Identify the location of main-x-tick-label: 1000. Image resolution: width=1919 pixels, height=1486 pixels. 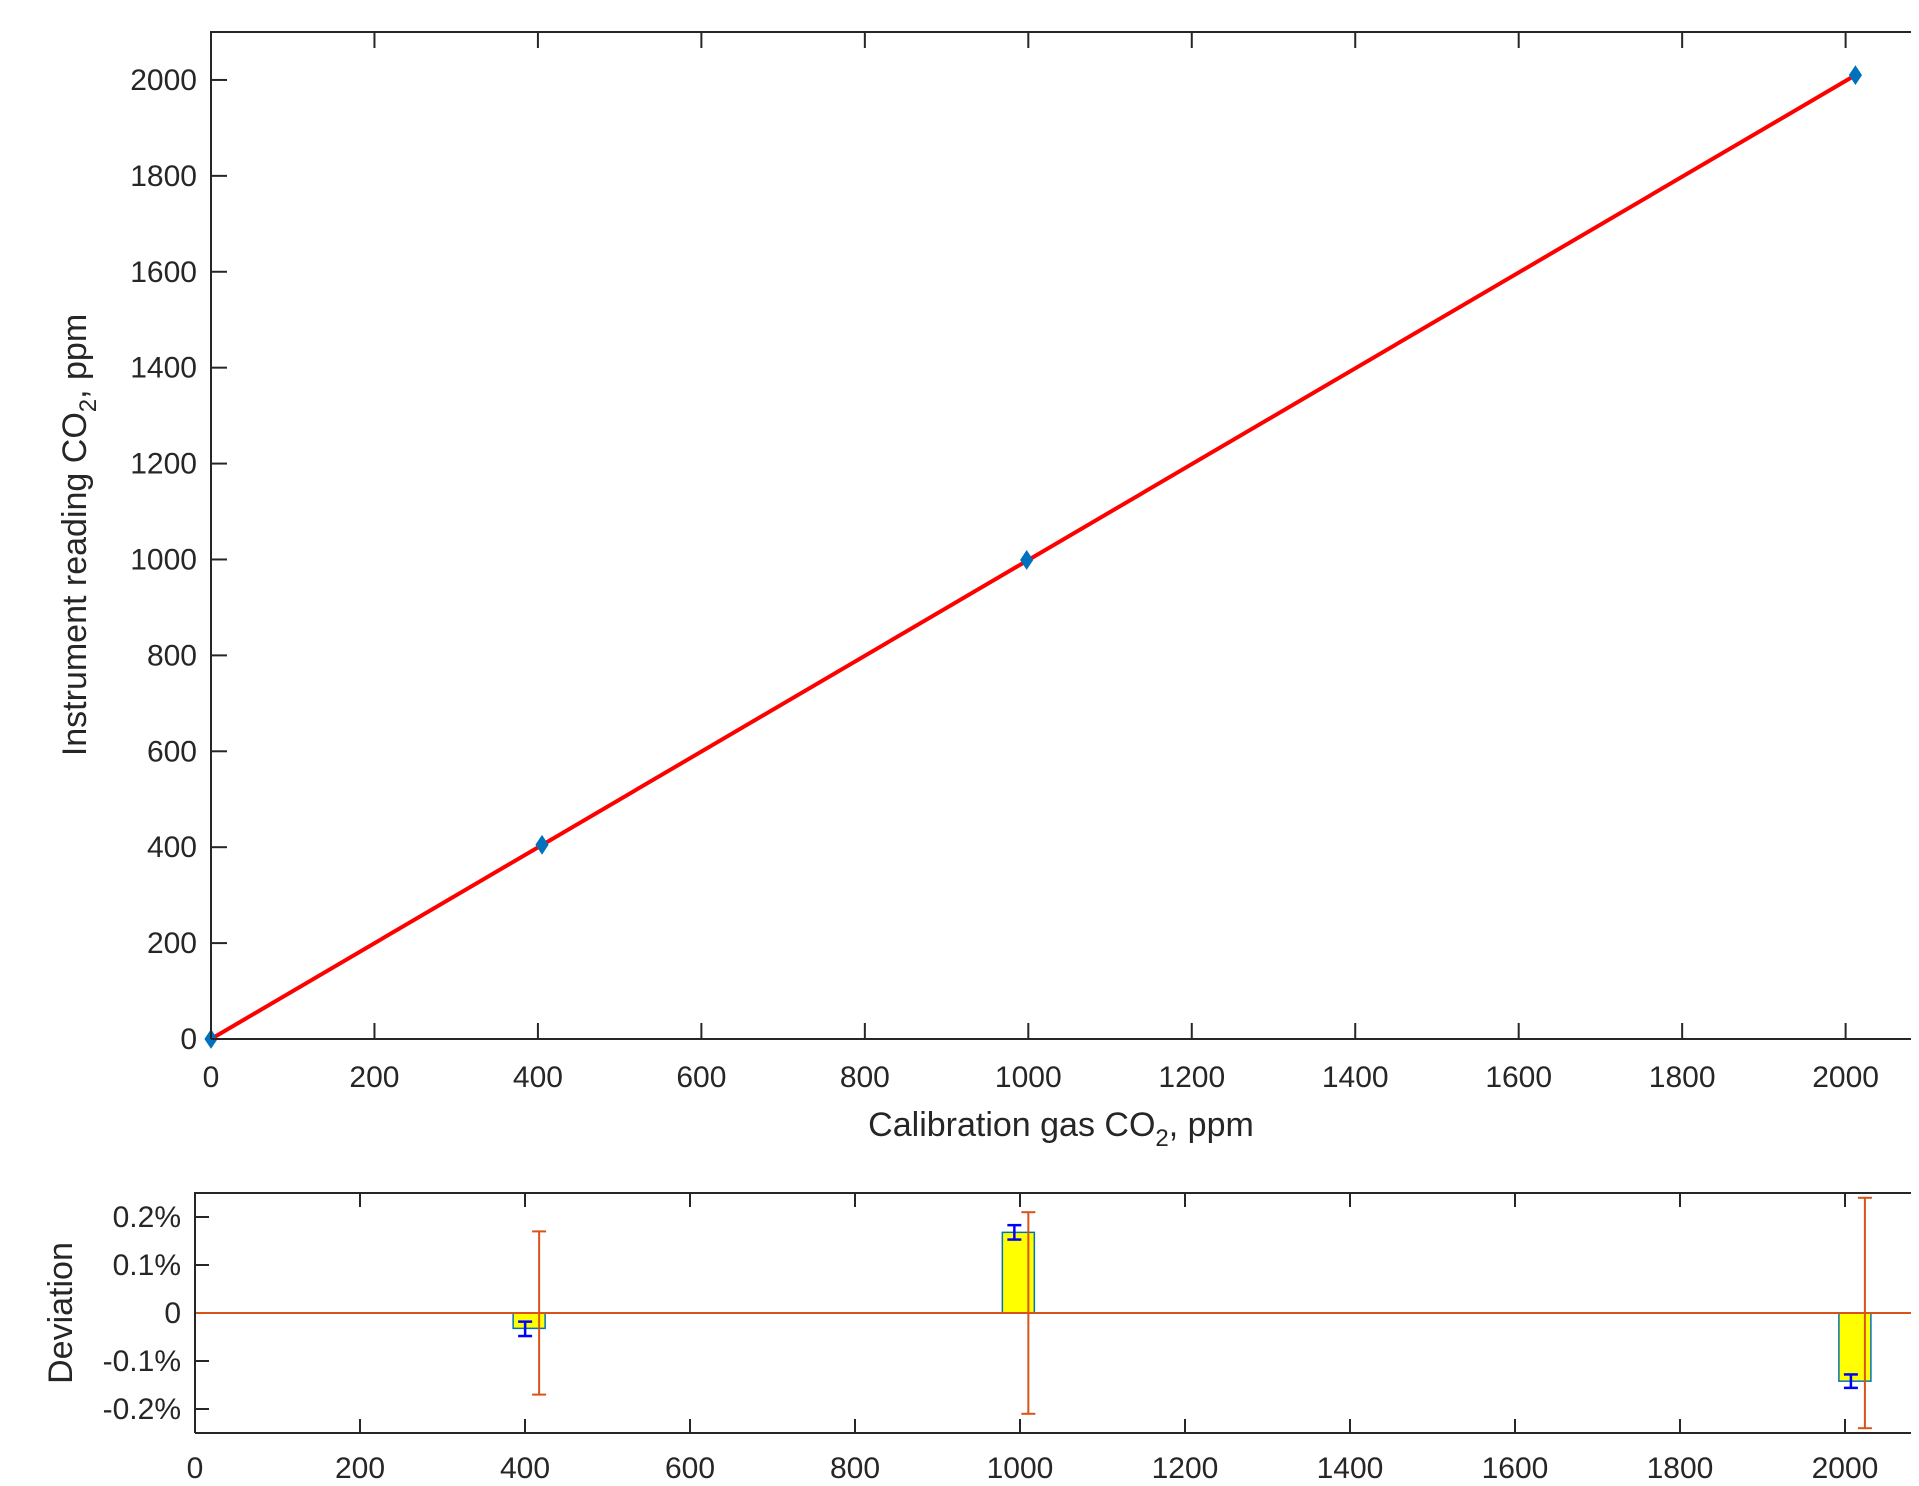
(1028, 1077).